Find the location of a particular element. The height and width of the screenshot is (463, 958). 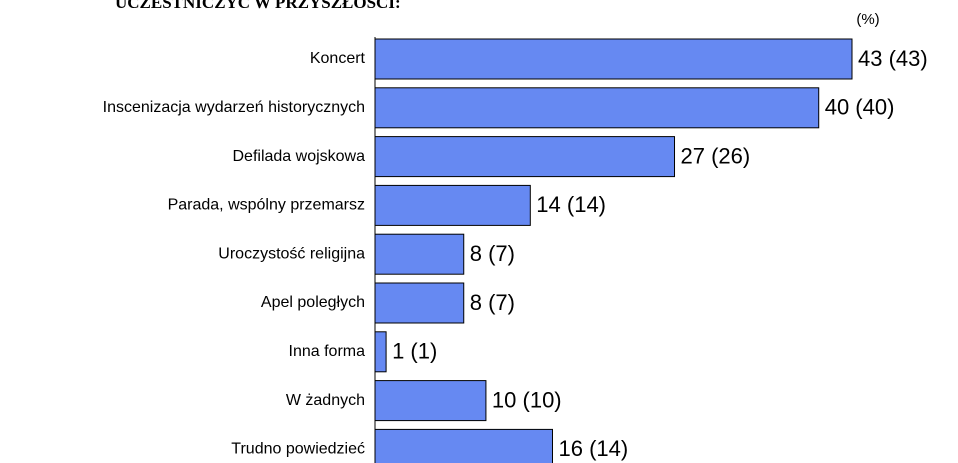

category-label: Koncert is located at coordinates (338, 58).